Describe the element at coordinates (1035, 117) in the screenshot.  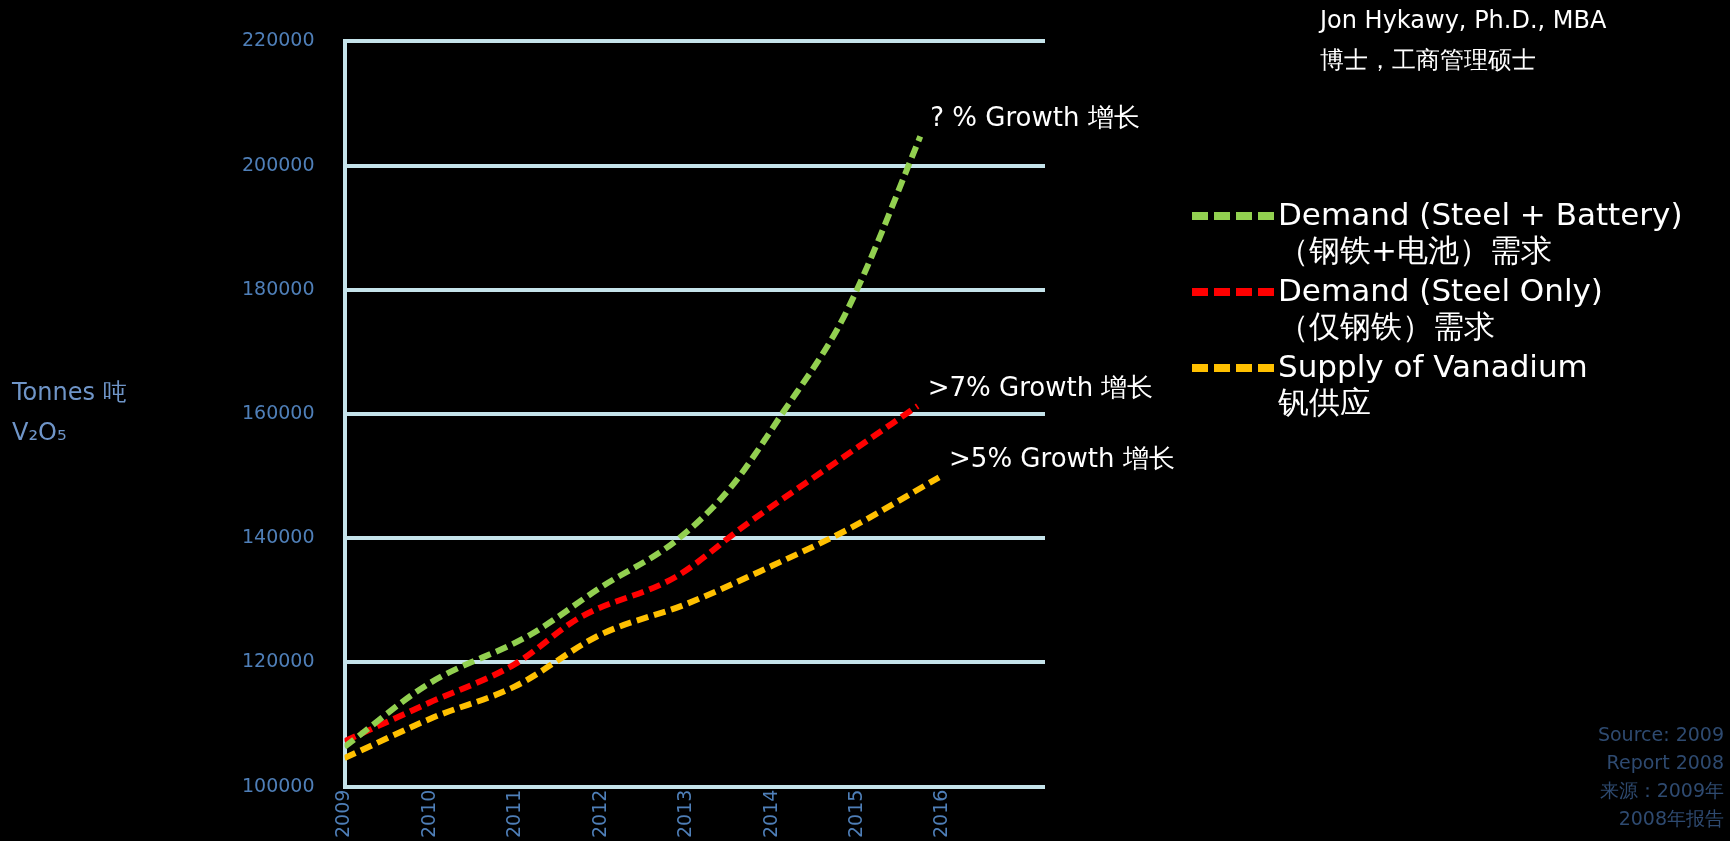
I see `annotation: ? % Growth 增长` at that location.